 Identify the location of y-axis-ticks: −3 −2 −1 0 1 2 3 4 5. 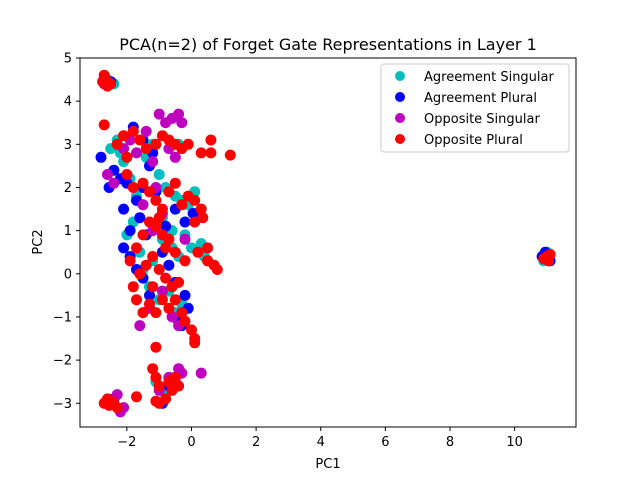
(66, 232).